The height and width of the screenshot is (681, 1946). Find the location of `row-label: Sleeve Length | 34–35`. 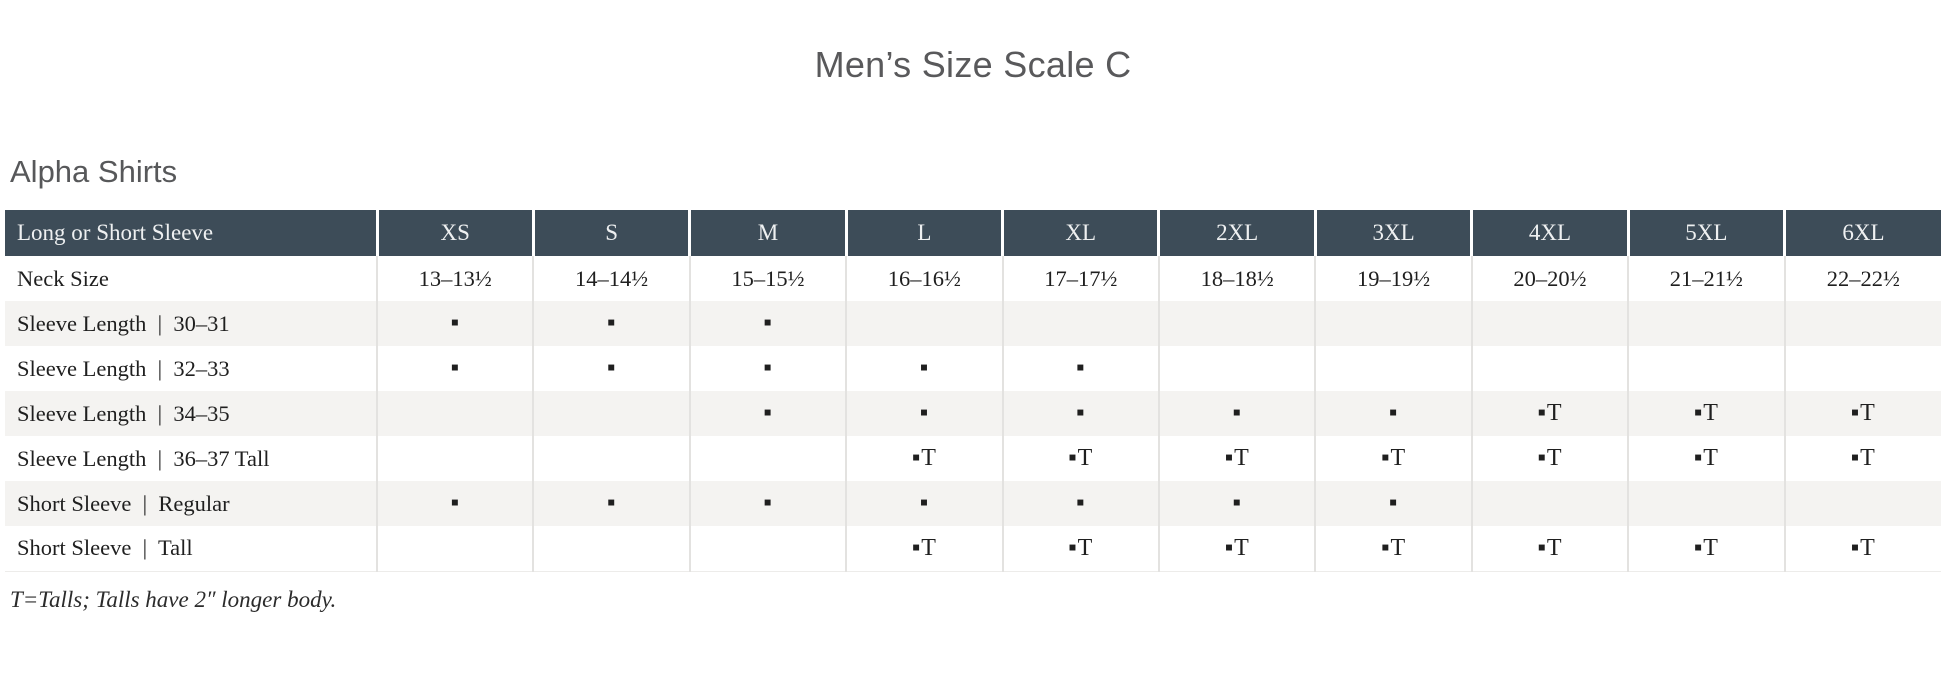

row-label: Sleeve Length | 34–35 is located at coordinates (191, 413).